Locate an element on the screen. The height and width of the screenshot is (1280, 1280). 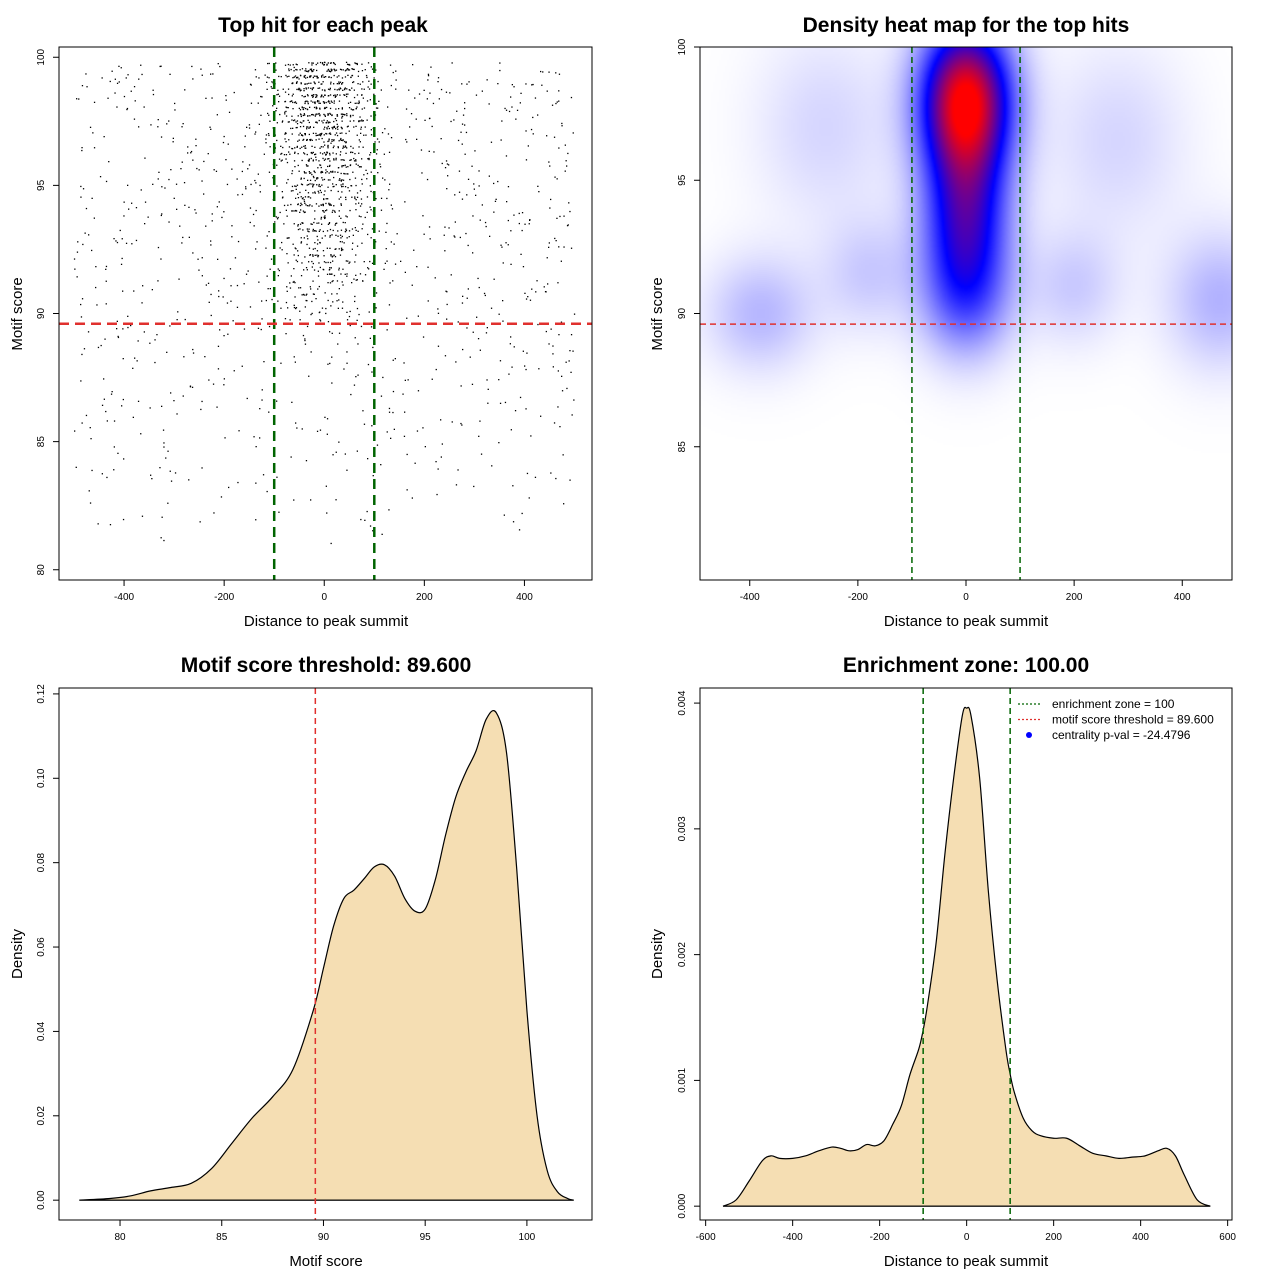
distance-density-ytick-label: 0.004 is located at coordinates (682, 702).